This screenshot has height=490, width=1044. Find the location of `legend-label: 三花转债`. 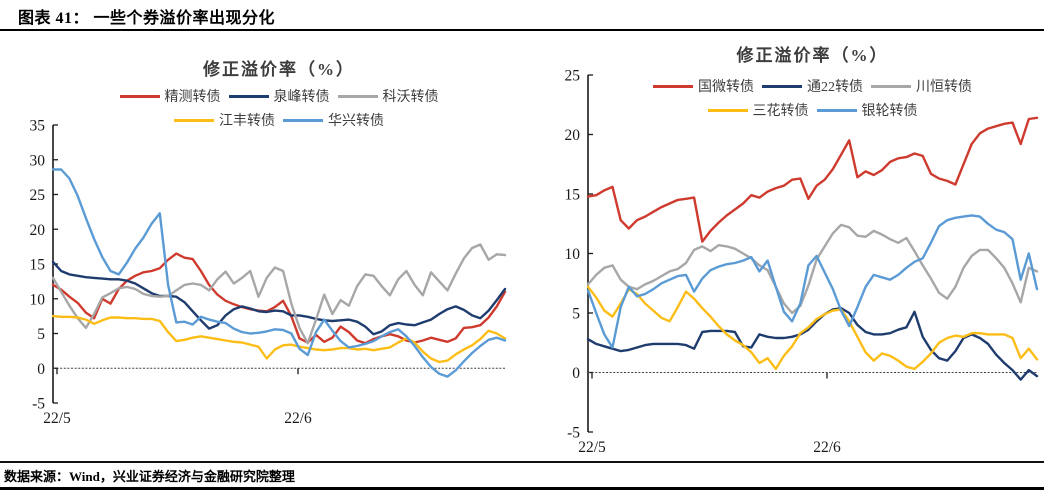

legend-label: 三花转债 is located at coordinates (780, 111).